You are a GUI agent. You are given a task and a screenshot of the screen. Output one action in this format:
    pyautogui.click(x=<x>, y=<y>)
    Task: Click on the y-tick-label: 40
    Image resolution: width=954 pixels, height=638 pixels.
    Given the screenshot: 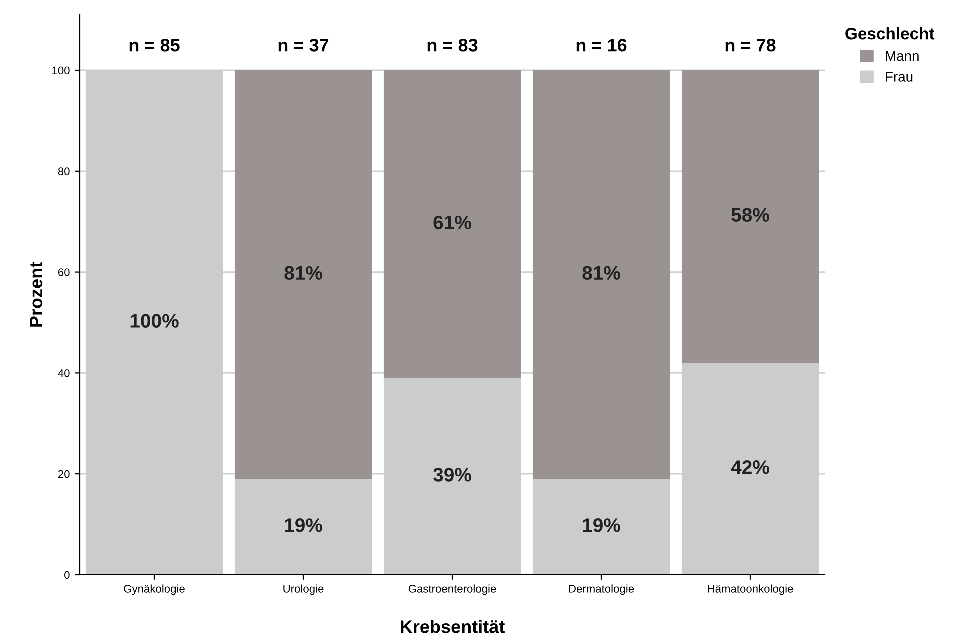 What is the action you would take?
    pyautogui.click(x=64, y=373)
    